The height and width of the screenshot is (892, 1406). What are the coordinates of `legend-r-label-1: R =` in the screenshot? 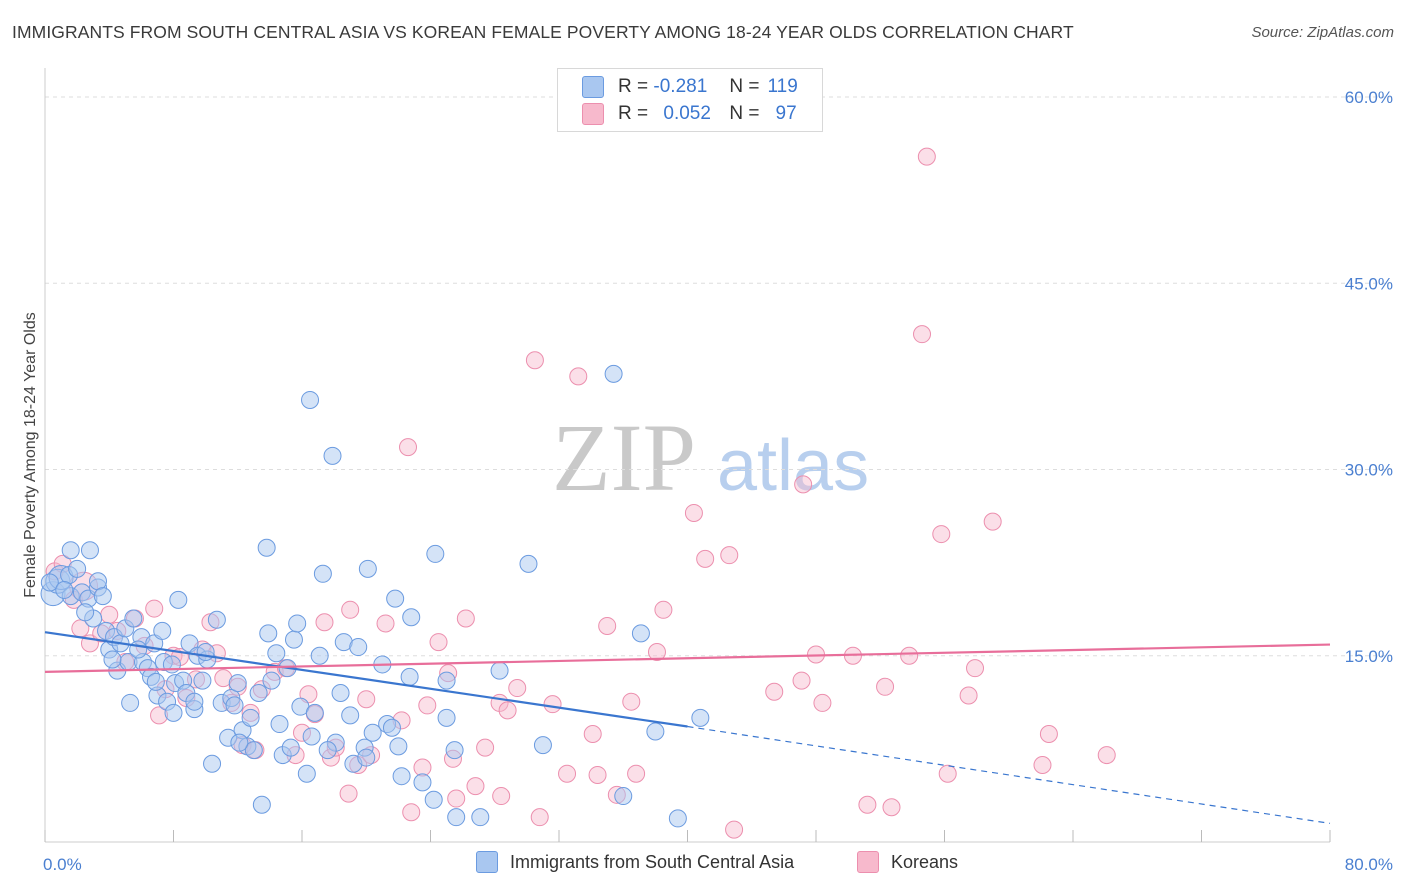 It's located at (633, 86).